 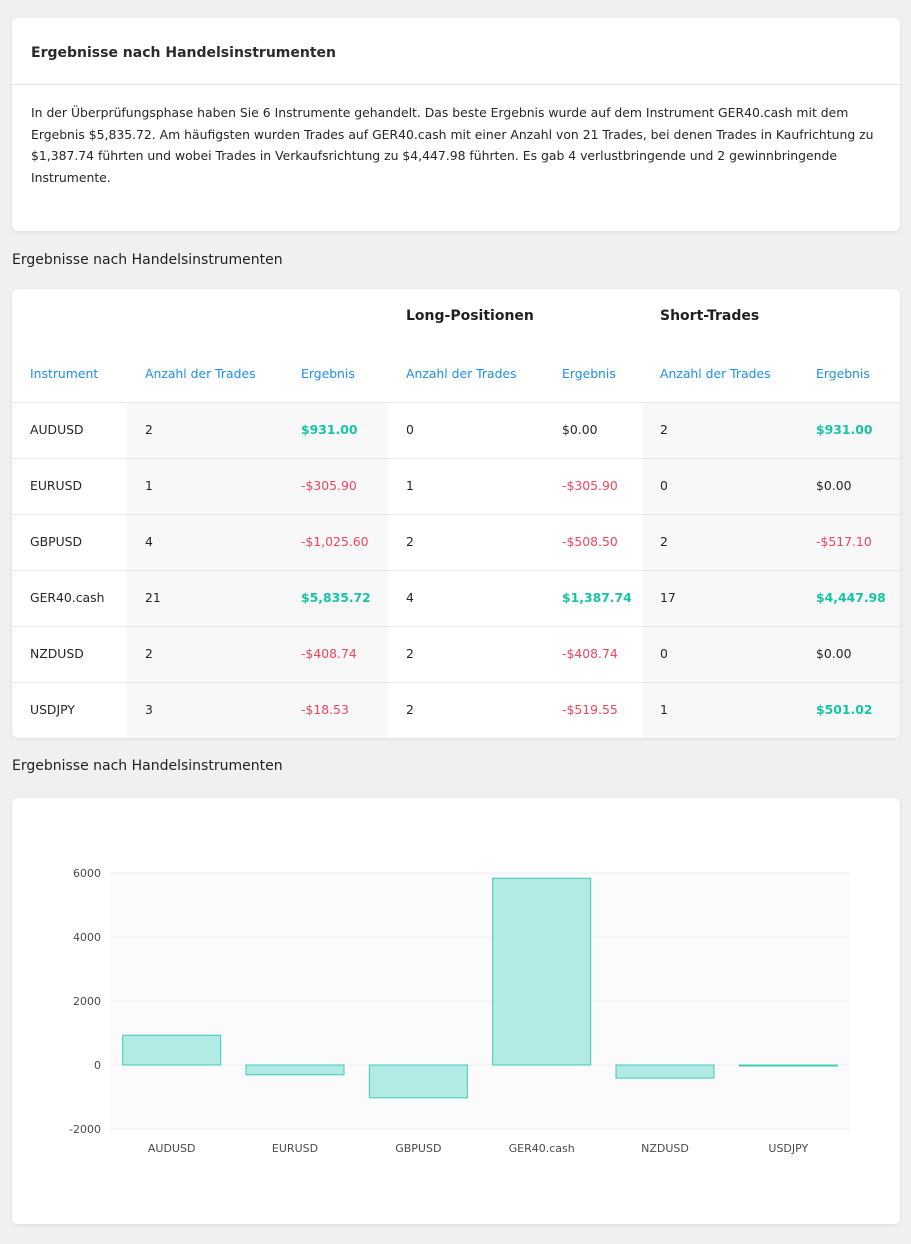 I want to click on table-row: AUDUSD 2 $931.00 0 $0.00 2 $931.00, so click(x=456, y=430).